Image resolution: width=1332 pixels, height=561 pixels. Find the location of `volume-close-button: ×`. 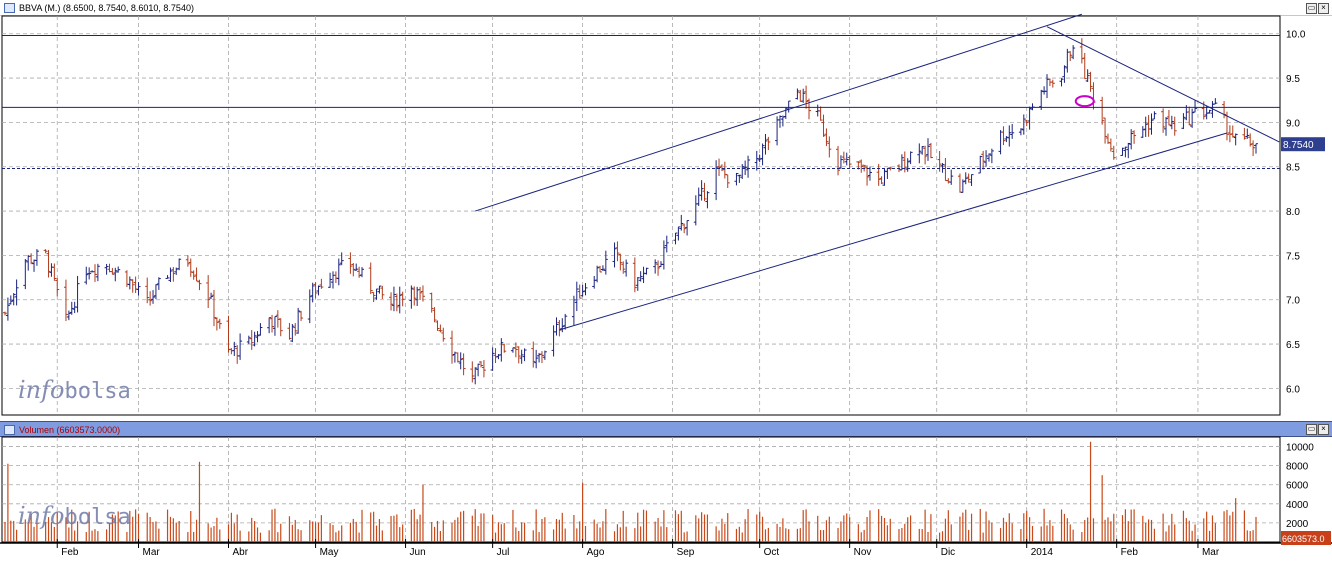

volume-close-button: × is located at coordinates (1323, 429).